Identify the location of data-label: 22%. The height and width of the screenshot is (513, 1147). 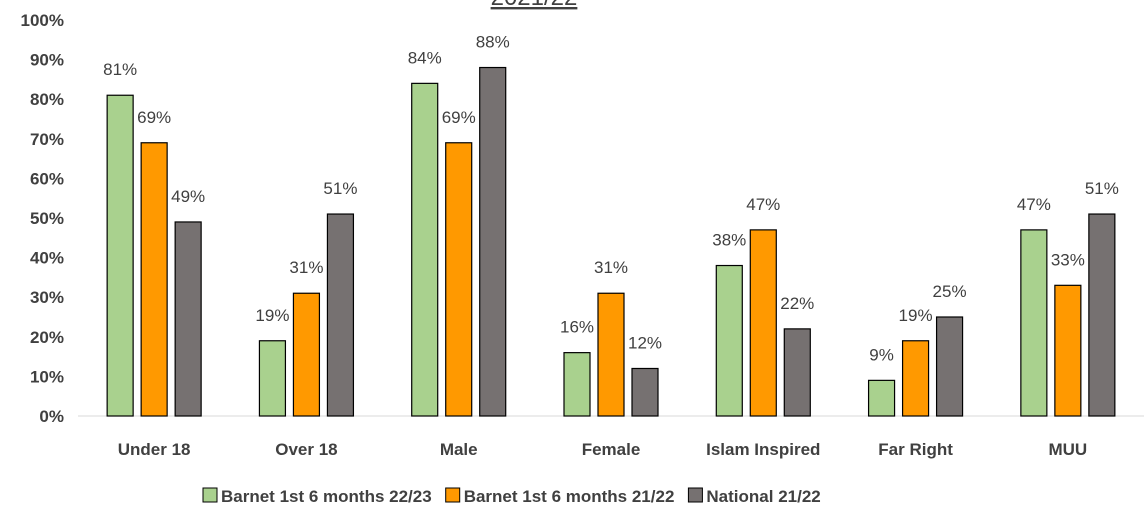
(797, 303).